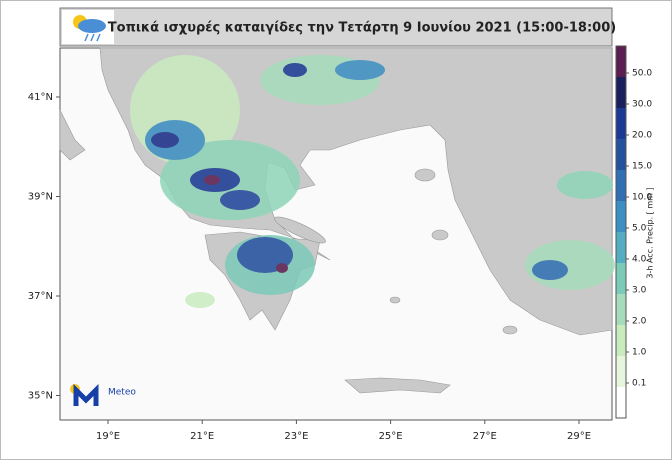 The height and width of the screenshot is (464, 672). Describe the element at coordinates (40, 197) in the screenshot. I see `lat-label: 39°N` at that location.